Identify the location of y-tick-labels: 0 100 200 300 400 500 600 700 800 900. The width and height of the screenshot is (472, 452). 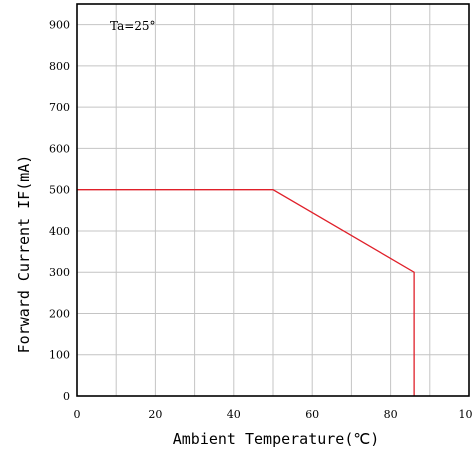
(59, 211).